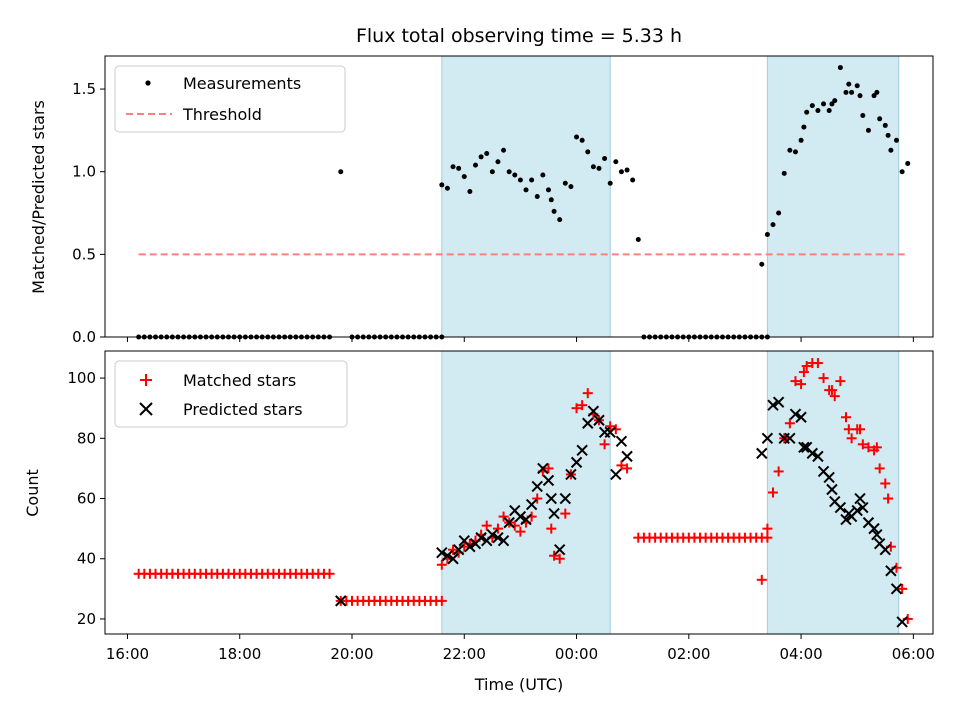 The image size is (960, 720). What do you see at coordinates (32, 493) in the screenshot?
I see `counts-ylabel: Count` at bounding box center [32, 493].